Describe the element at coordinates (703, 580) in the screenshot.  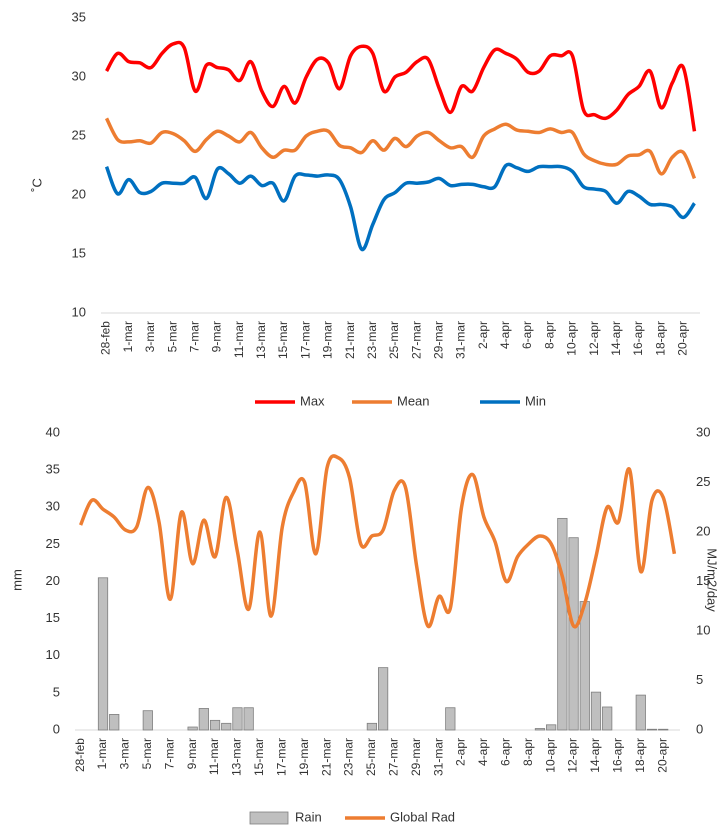
I see `y2-tick-label: 15` at that location.